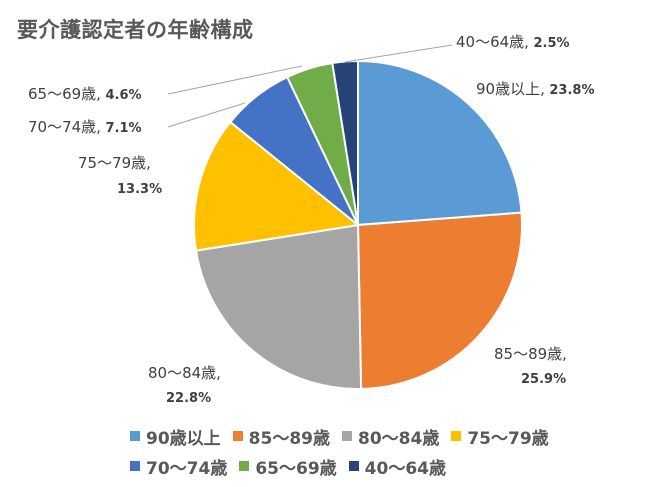  I want to click on data-label-category: 80～84歳,, so click(184, 373).